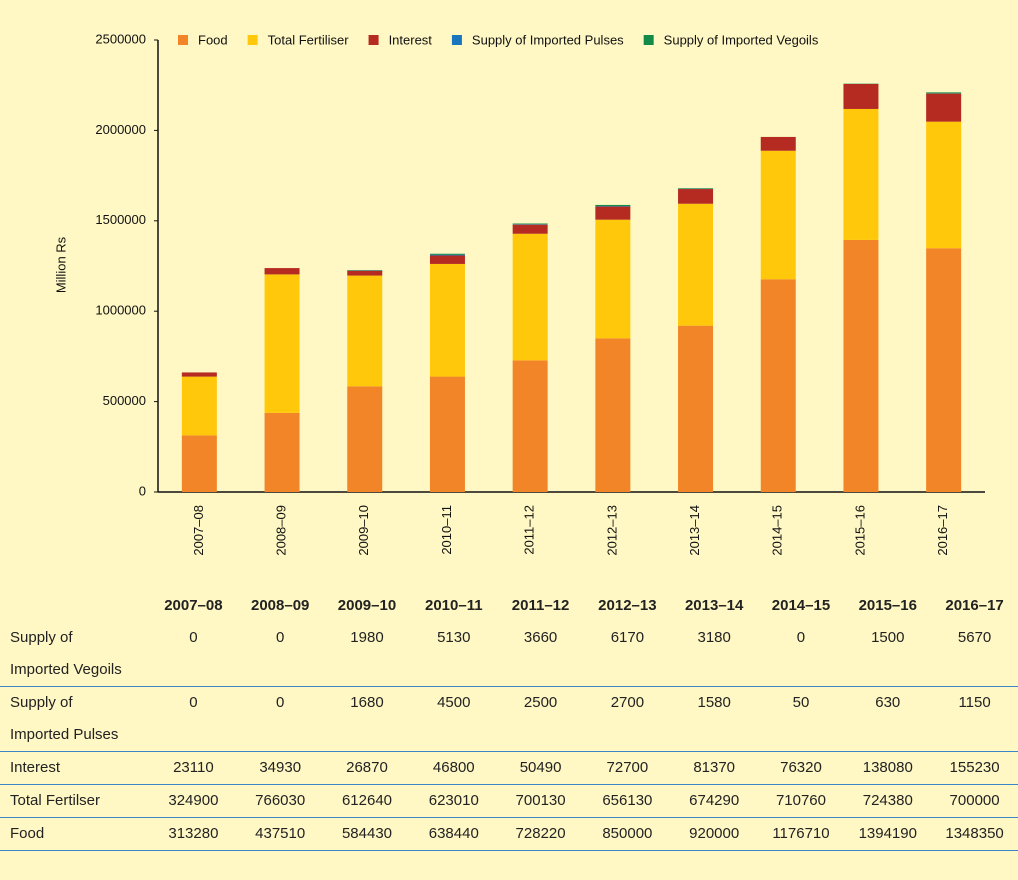 This screenshot has height=880, width=1018. What do you see at coordinates (942, 530) in the screenshot?
I see `x-tick-label: 2016–17` at bounding box center [942, 530].